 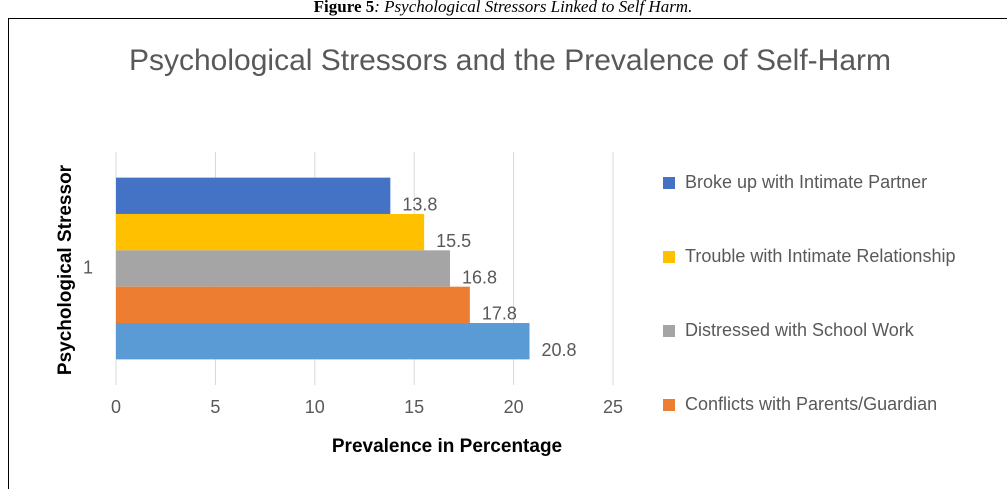 What do you see at coordinates (315, 407) in the screenshot?
I see `x-tick-label: 10` at bounding box center [315, 407].